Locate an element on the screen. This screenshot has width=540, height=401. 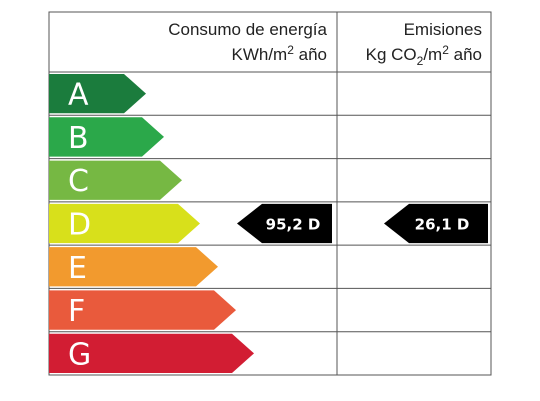
emissions-indicator is located at coordinates (436, 223).